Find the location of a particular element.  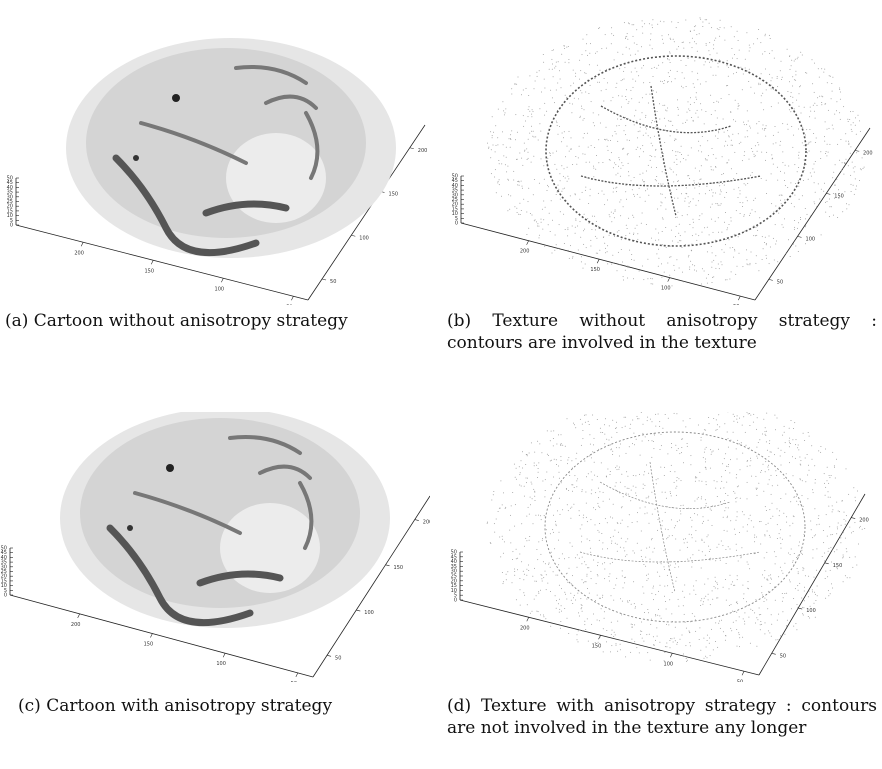

z-tick-label: 15 is located at coordinates (455, 209).